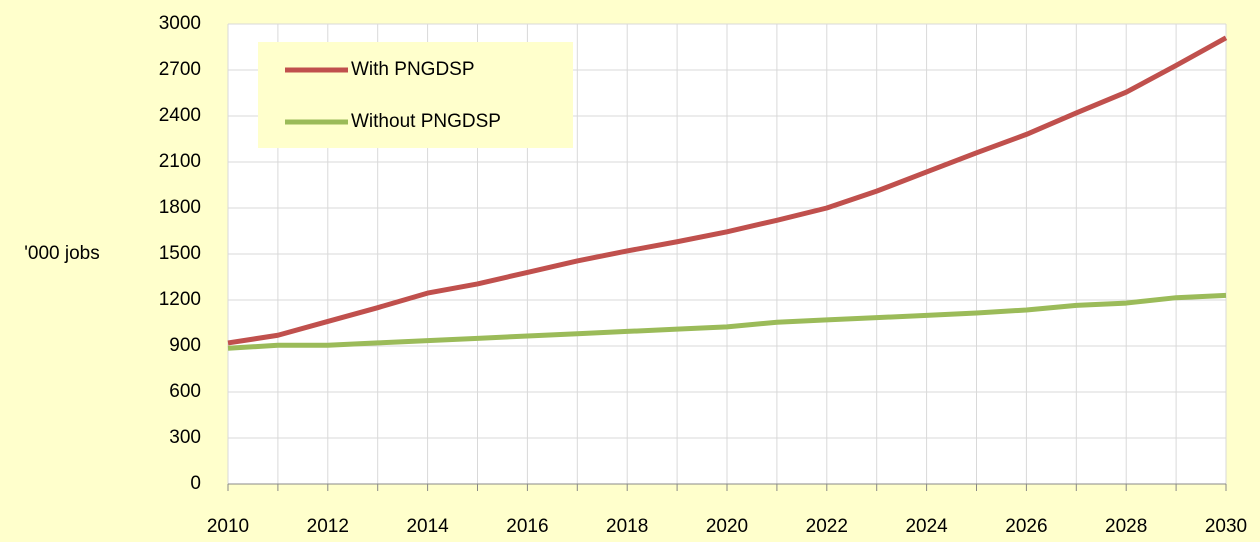 Image resolution: width=1260 pixels, height=542 pixels. I want to click on legend-label: Without PNGDSP, so click(426, 121).